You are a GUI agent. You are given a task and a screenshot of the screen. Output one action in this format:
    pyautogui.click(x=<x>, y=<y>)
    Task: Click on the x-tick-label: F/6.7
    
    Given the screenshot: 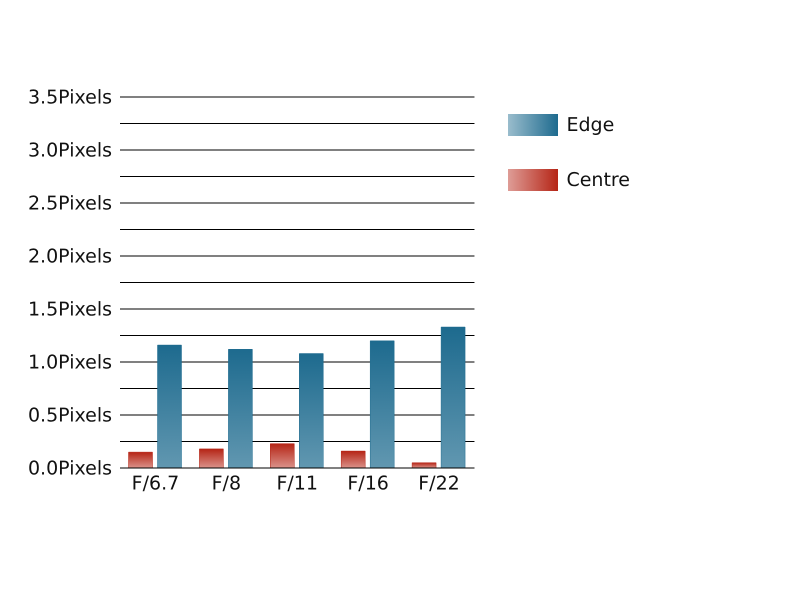 What is the action you would take?
    pyautogui.click(x=156, y=483)
    